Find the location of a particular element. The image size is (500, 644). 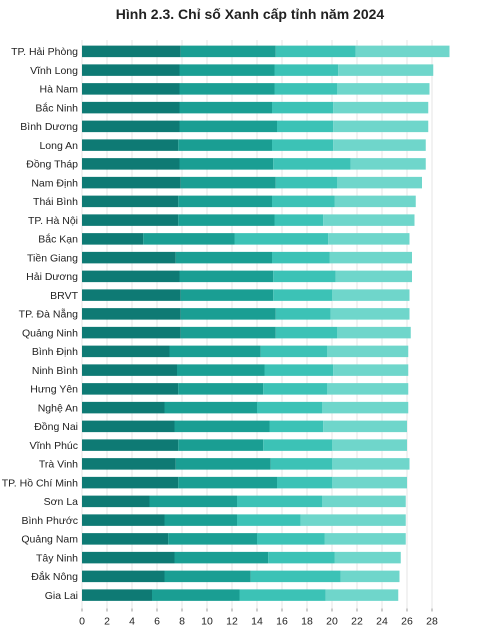

category-label: Bắc Ninh is located at coordinates (56, 107).